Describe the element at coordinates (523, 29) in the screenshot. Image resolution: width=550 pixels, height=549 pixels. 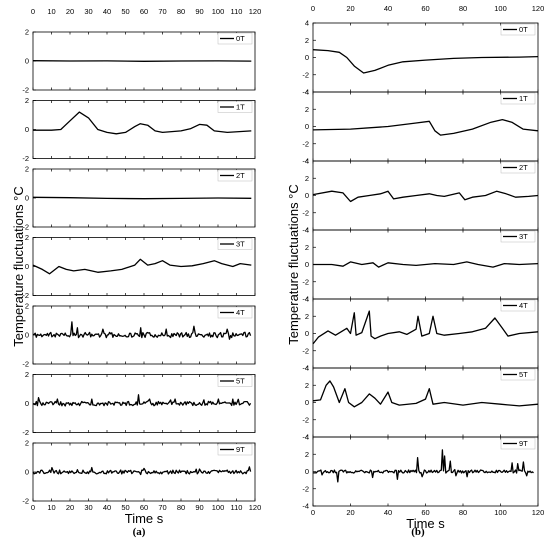
I see `legend-label: 0T` at that location.